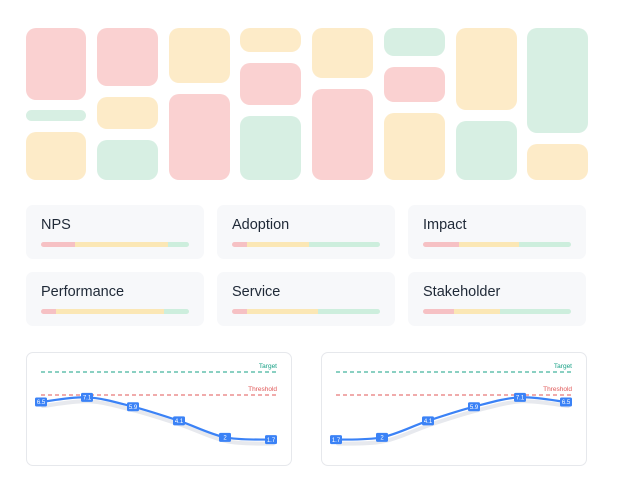 This screenshot has width=620, height=487. What do you see at coordinates (306, 299) in the screenshot?
I see `score-card-service: Service` at bounding box center [306, 299].